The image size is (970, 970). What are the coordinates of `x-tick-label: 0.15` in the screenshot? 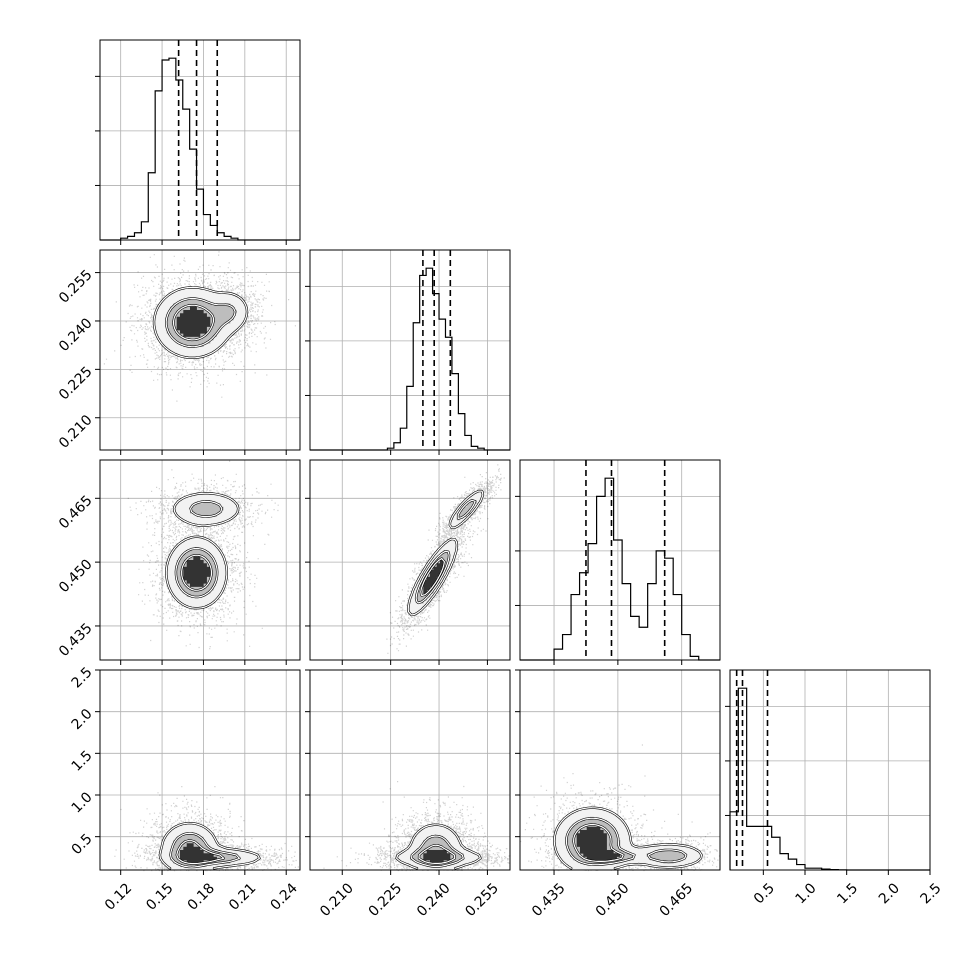 It's located at (159, 896).